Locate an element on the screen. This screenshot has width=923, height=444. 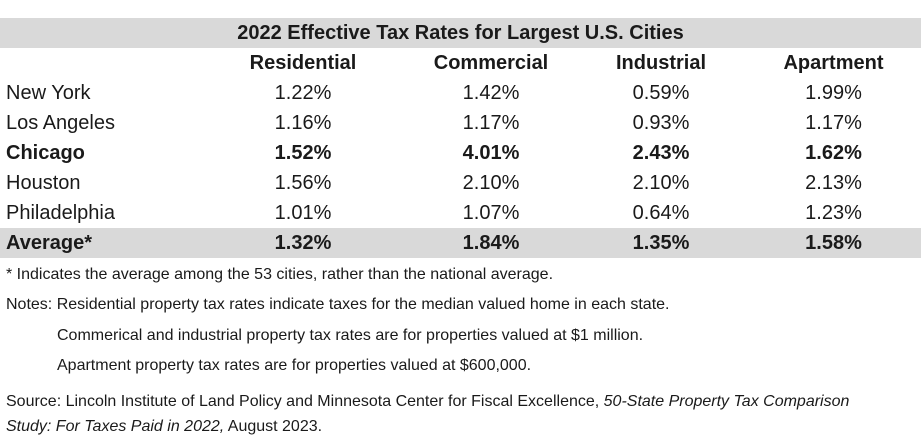
table-cell: 1.23% is located at coordinates (833, 213).